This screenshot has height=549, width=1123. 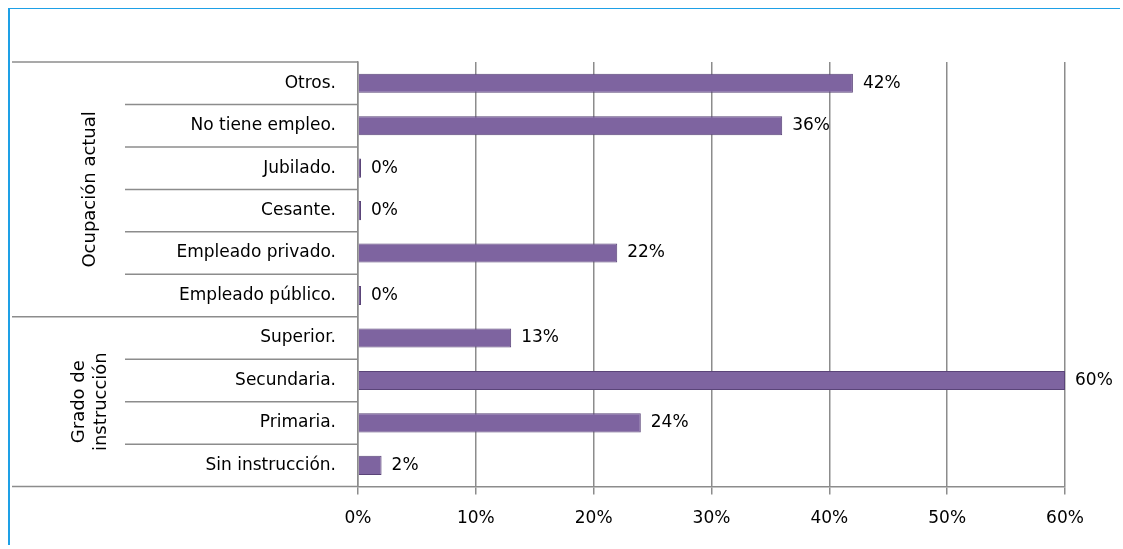 I want to click on data-label: 60%, so click(x=1094, y=378).